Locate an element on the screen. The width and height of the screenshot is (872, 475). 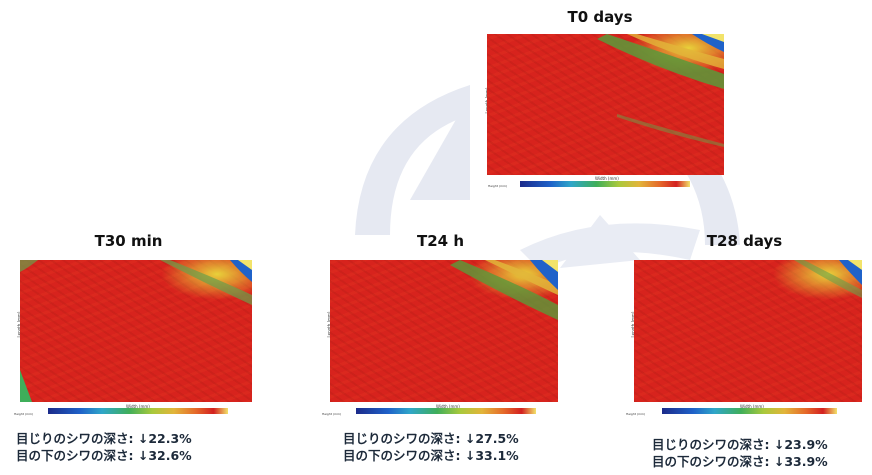
wrinkle-depth-caption: 目じりのシワの深さ: ↓27.5% 目の下のシワの深さ: ↓33.1% is located at coordinates (431, 447).